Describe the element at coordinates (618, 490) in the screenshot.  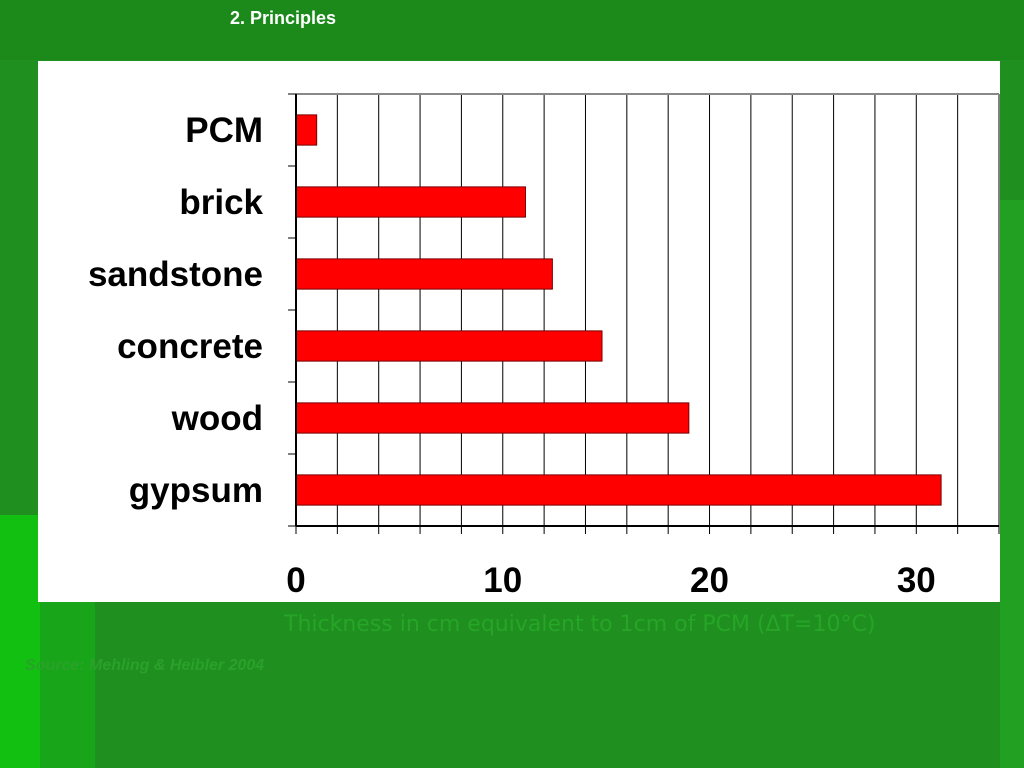
I see `bar-gypsum` at that location.